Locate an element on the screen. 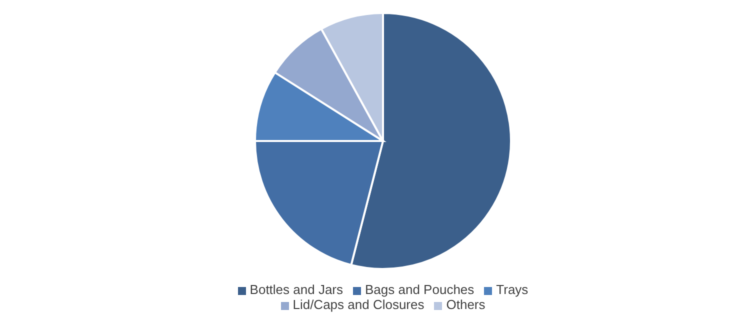 The width and height of the screenshot is (756, 325). legend-label: Lid/Caps and Closures is located at coordinates (358, 304).